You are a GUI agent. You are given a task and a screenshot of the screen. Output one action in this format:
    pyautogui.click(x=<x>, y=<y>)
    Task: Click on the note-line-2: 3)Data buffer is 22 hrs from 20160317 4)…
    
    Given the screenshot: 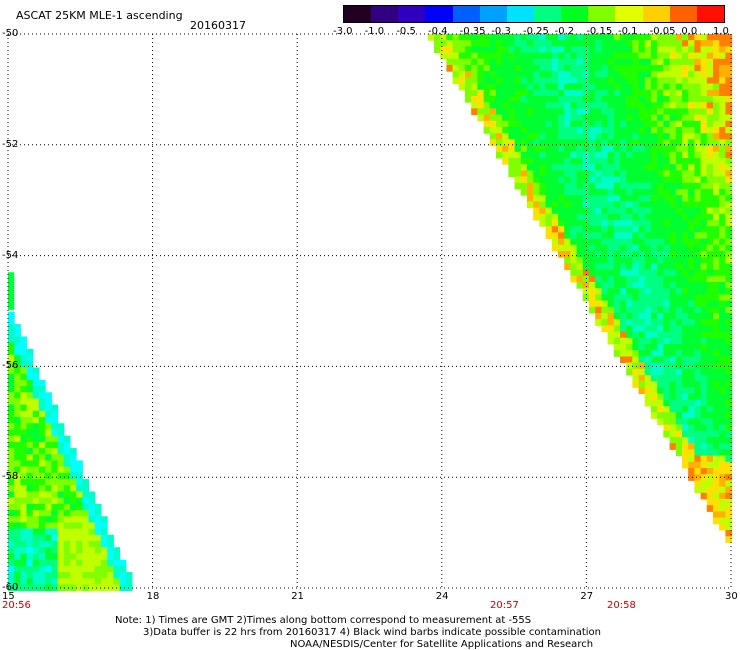 What is the action you would take?
    pyautogui.click(x=372, y=632)
    